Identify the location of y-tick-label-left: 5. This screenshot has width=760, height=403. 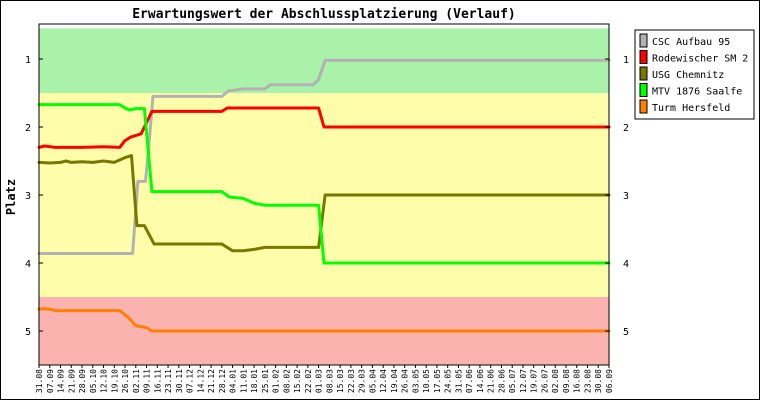
(28, 332).